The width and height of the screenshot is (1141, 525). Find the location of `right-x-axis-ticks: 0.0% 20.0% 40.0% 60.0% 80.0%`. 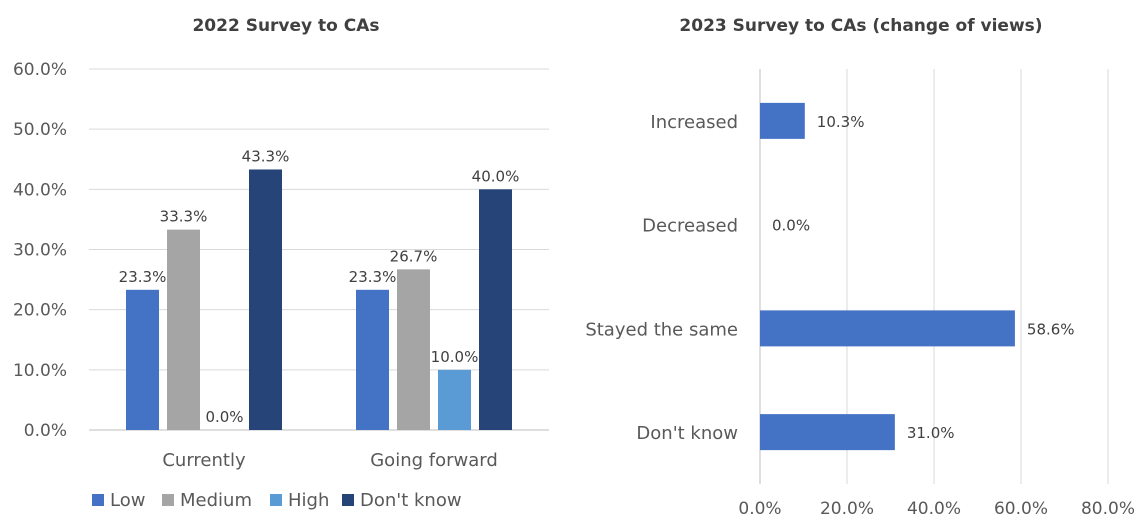

right-x-axis-ticks: 0.0% 20.0% 40.0% 60.0% 80.0% is located at coordinates (936, 509).